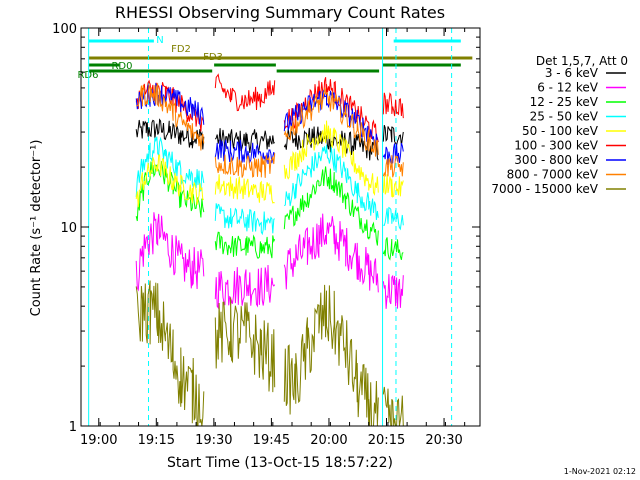 Image resolution: width=640 pixels, height=480 pixels. I want to click on legend-label: 6 - 12 keV, so click(568, 88).